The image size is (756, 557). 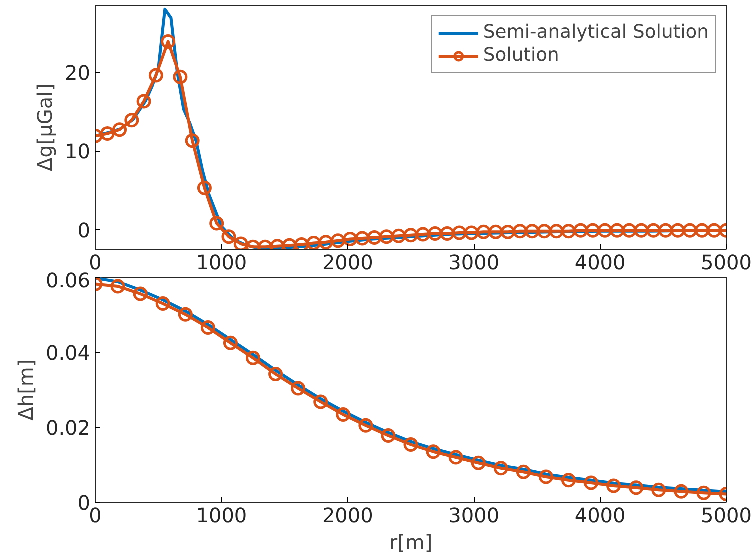 I want to click on y-tick-label: 20, so click(x=78, y=72).